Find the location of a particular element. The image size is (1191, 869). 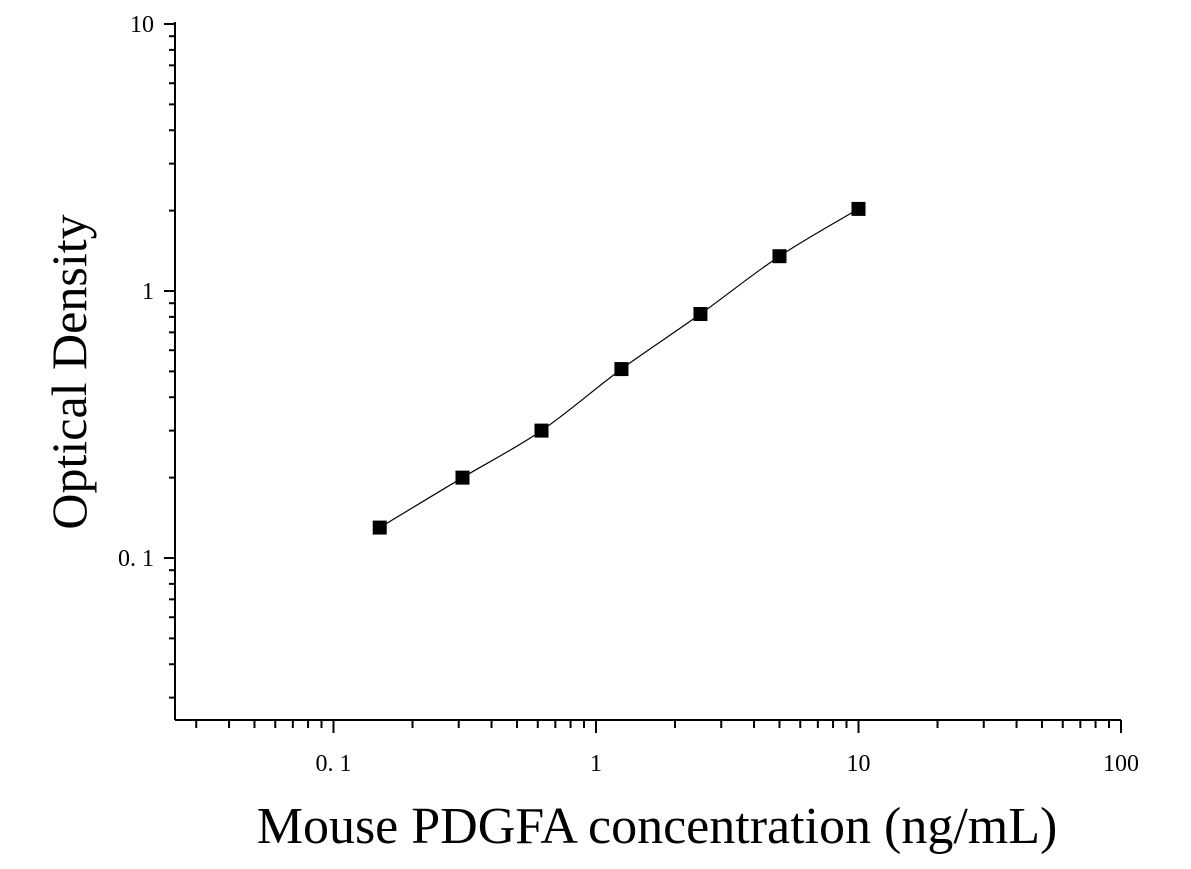

x-tick-label: 100 is located at coordinates (1121, 764).